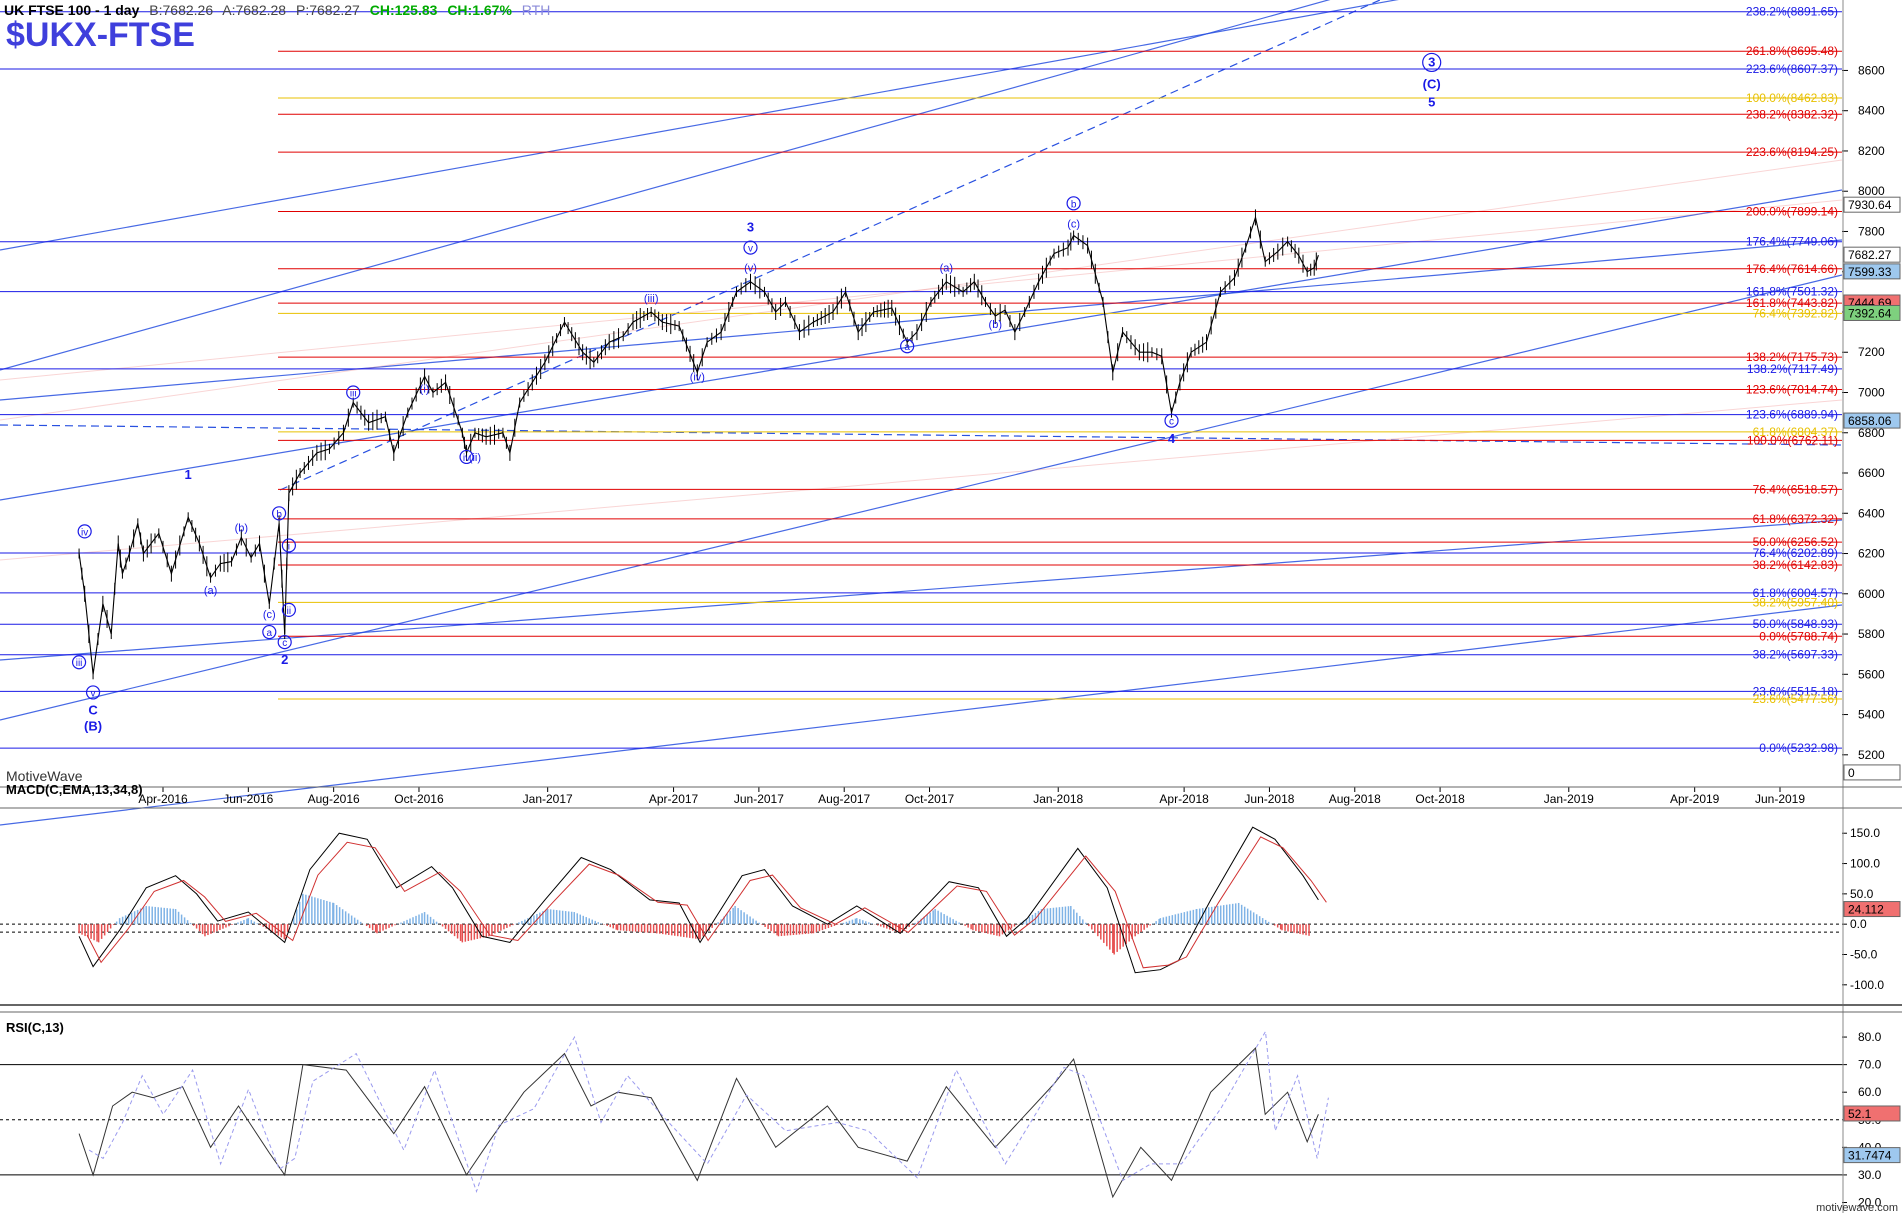 This screenshot has width=1902, height=1216. What do you see at coordinates (1871, 755) in the screenshot?
I see `y-tick-label: 5200` at bounding box center [1871, 755].